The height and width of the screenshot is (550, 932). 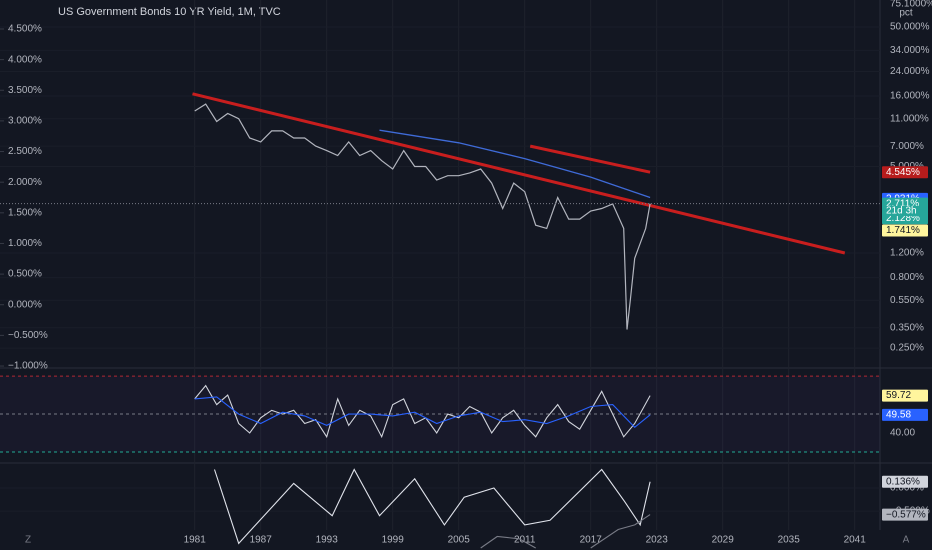 What do you see at coordinates (910, 50) in the screenshot?
I see `y-tick-label: 34.000%` at bounding box center [910, 50].